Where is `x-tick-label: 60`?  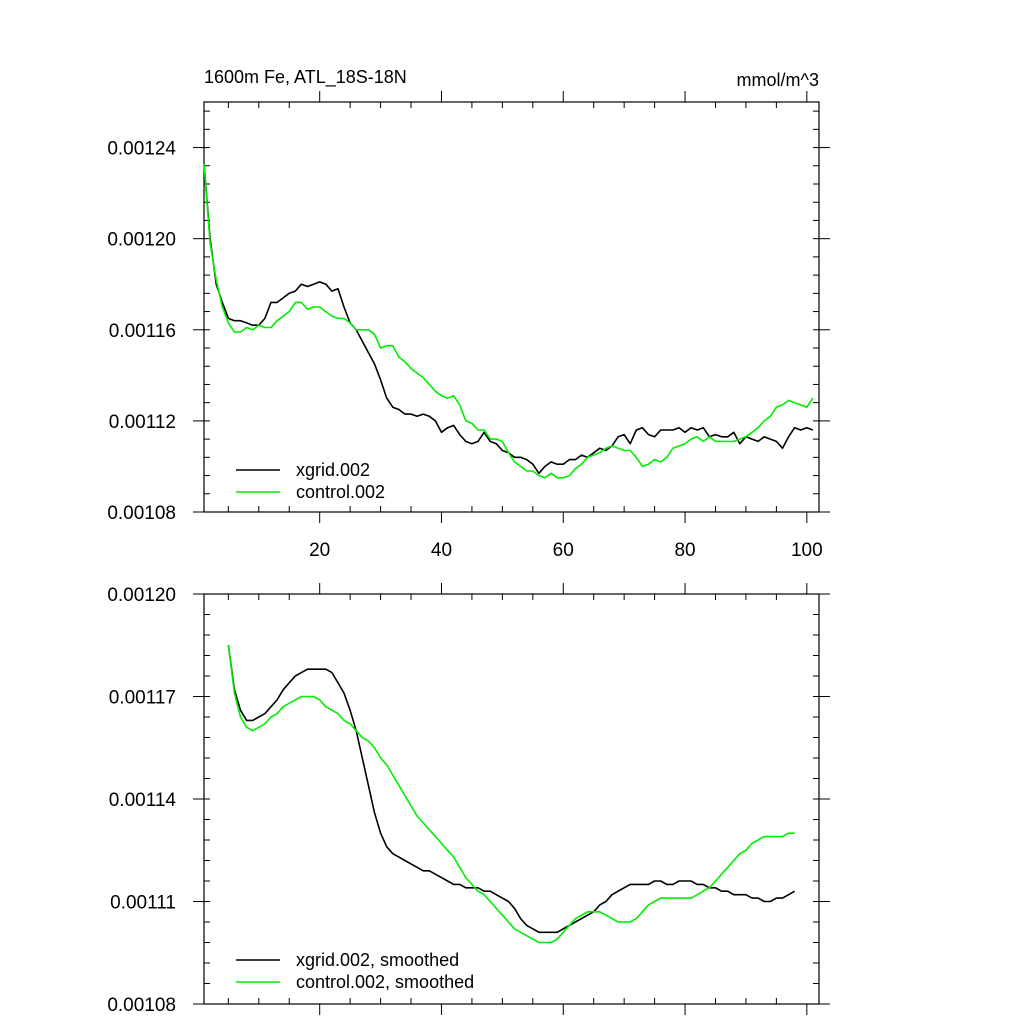
x-tick-label: 60 is located at coordinates (563, 550).